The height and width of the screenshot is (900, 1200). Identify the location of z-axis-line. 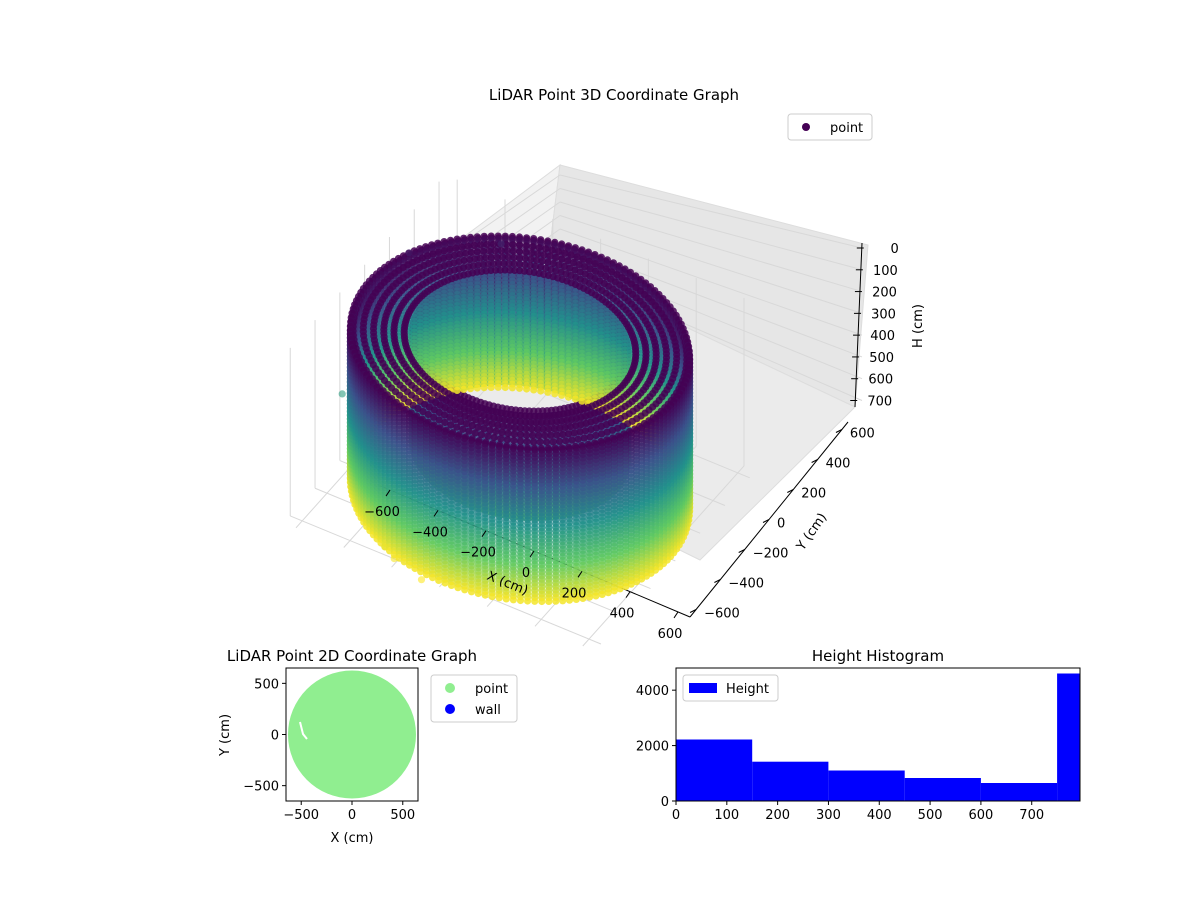
(858, 325).